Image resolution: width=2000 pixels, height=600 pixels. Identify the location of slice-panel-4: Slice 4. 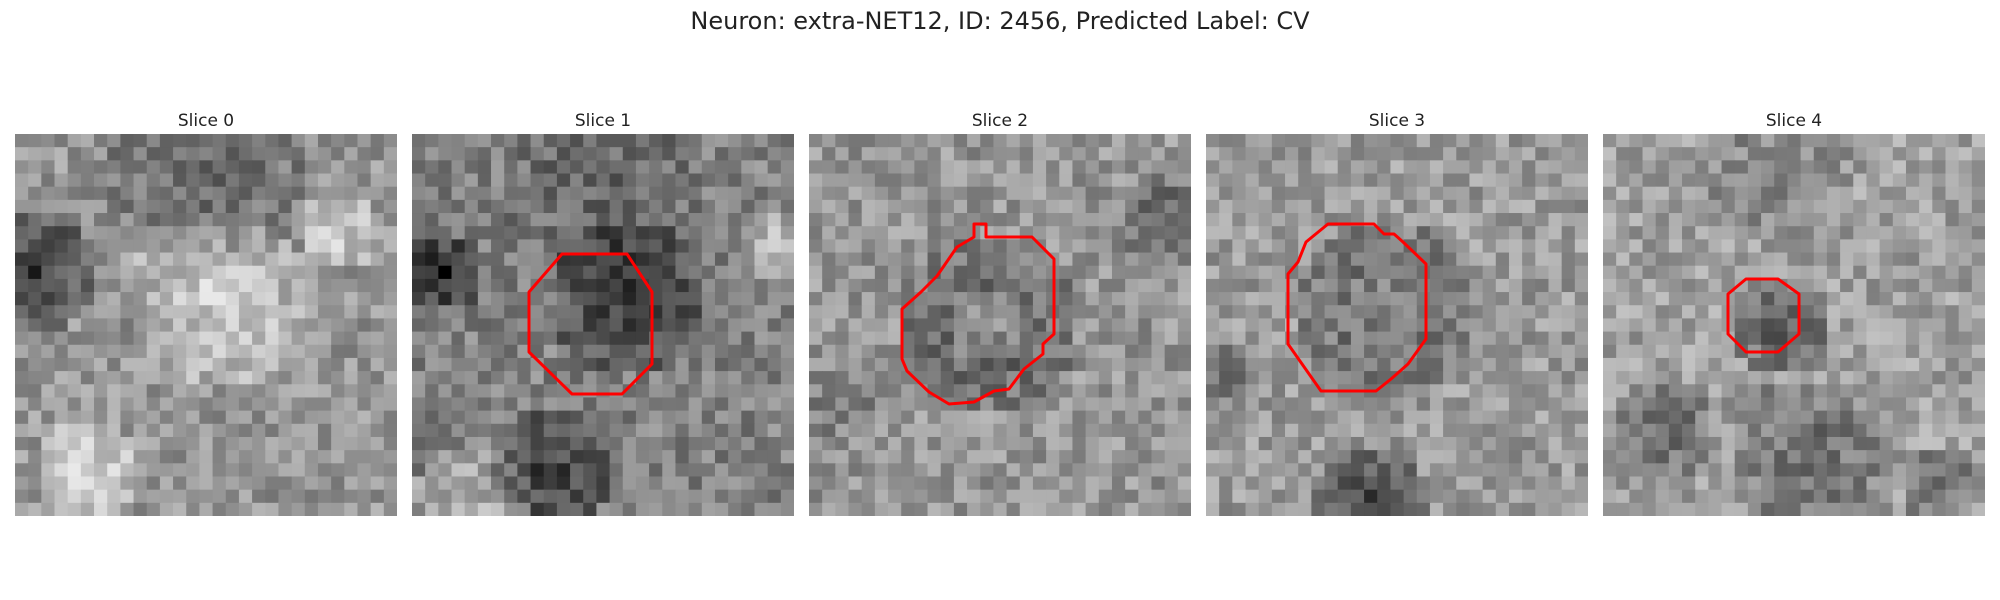
(1794, 313).